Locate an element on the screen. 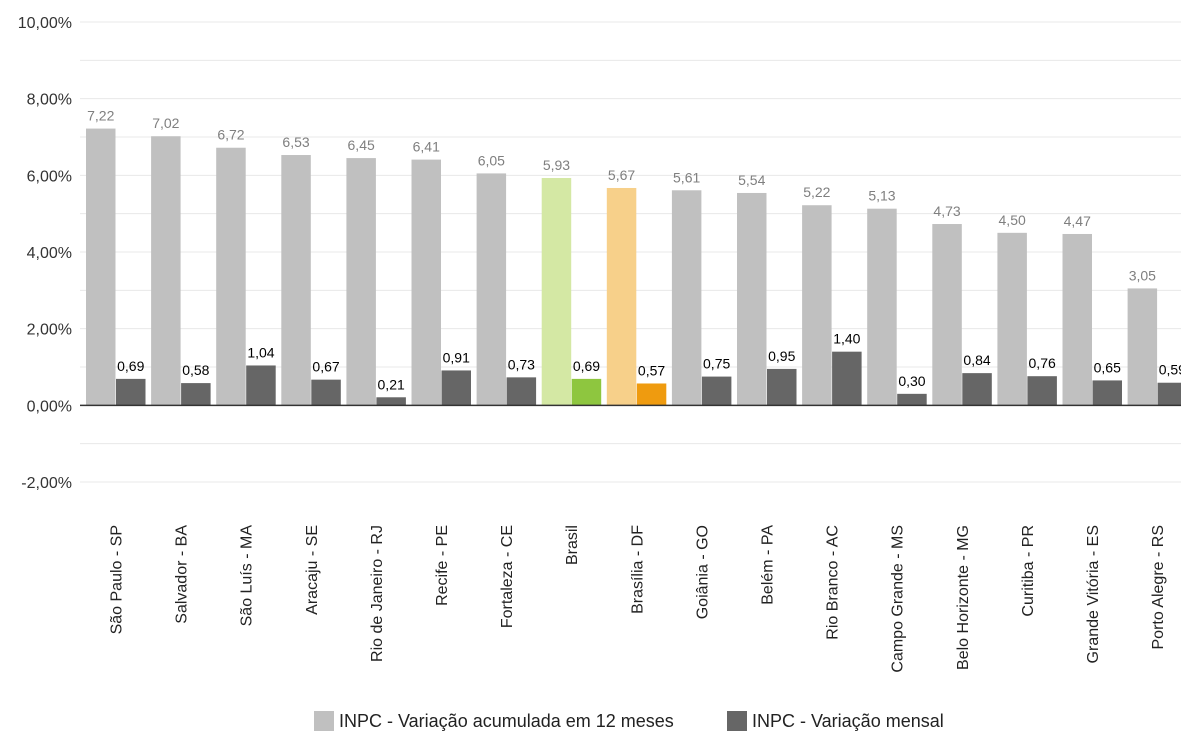  category-label: Rio de Janeiro - RJ is located at coordinates (377, 593).